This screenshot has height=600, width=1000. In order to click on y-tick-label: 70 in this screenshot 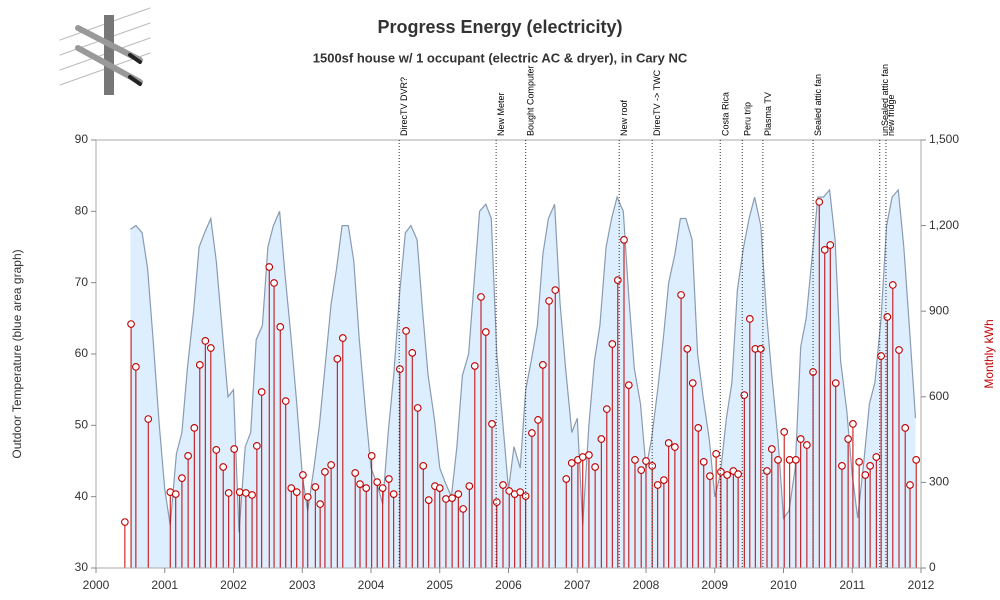, I will do `click(82, 282)`.